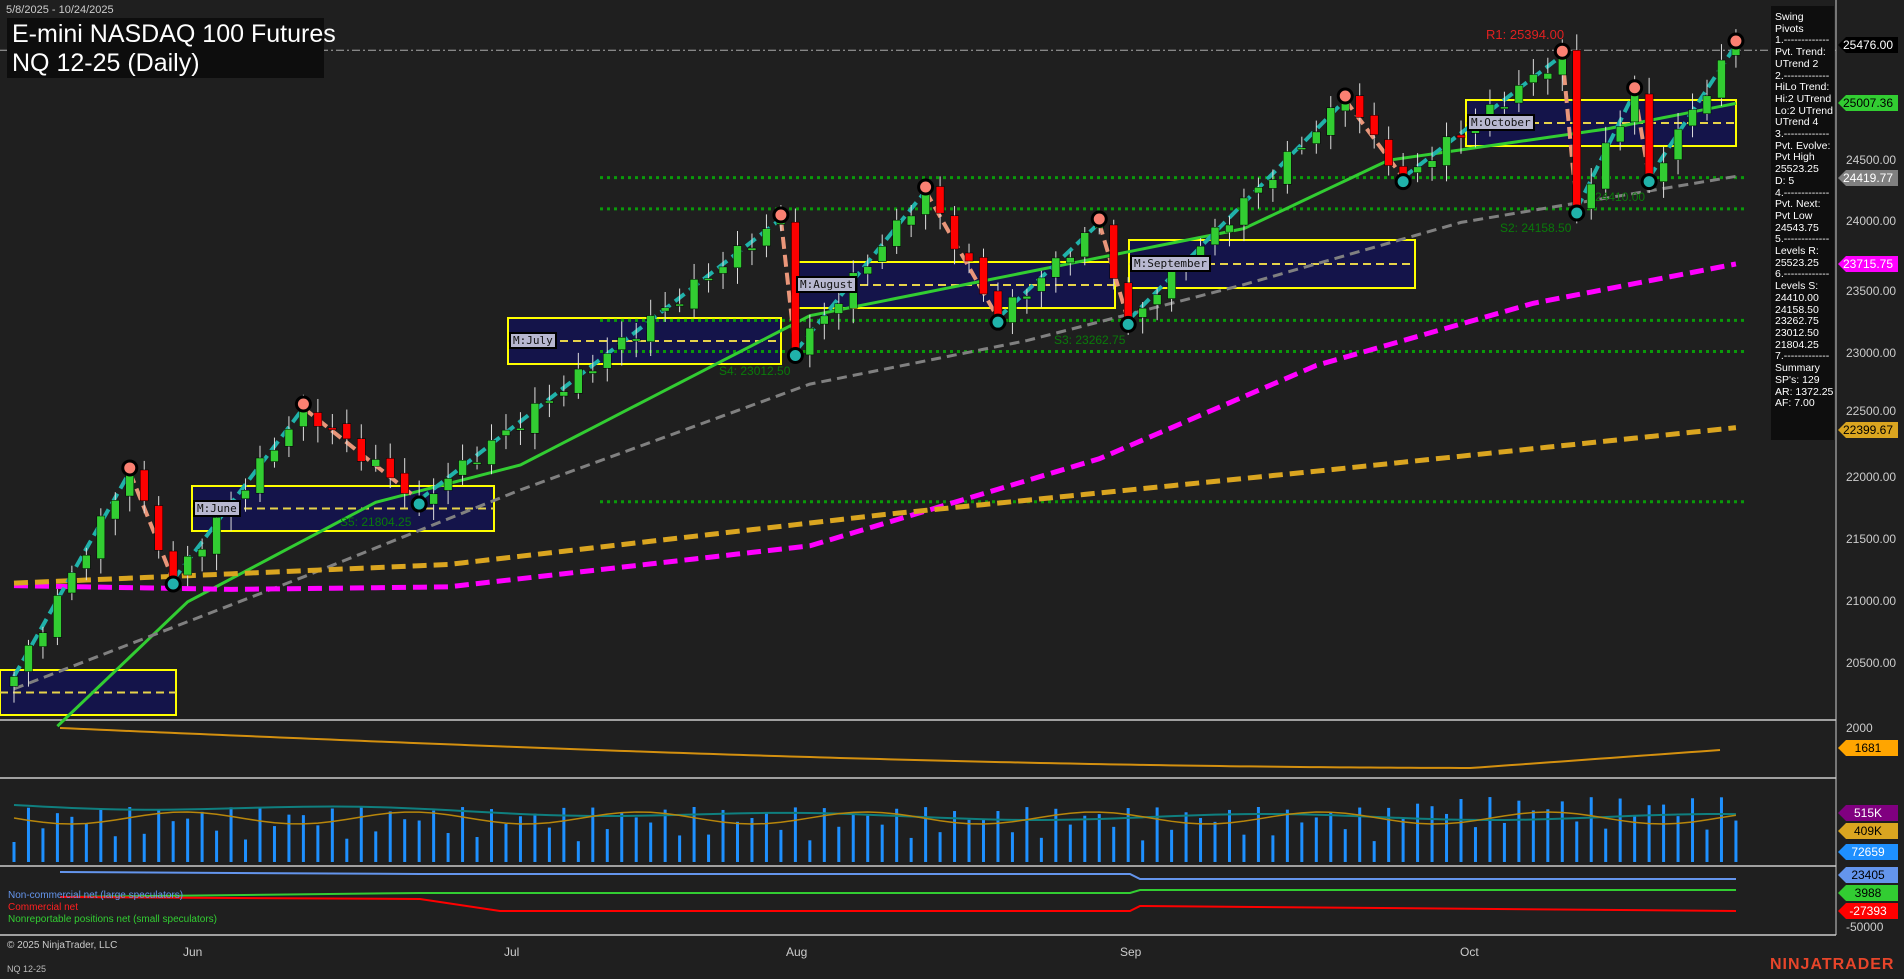  I want to click on x-tick-aug: Aug, so click(797, 952).